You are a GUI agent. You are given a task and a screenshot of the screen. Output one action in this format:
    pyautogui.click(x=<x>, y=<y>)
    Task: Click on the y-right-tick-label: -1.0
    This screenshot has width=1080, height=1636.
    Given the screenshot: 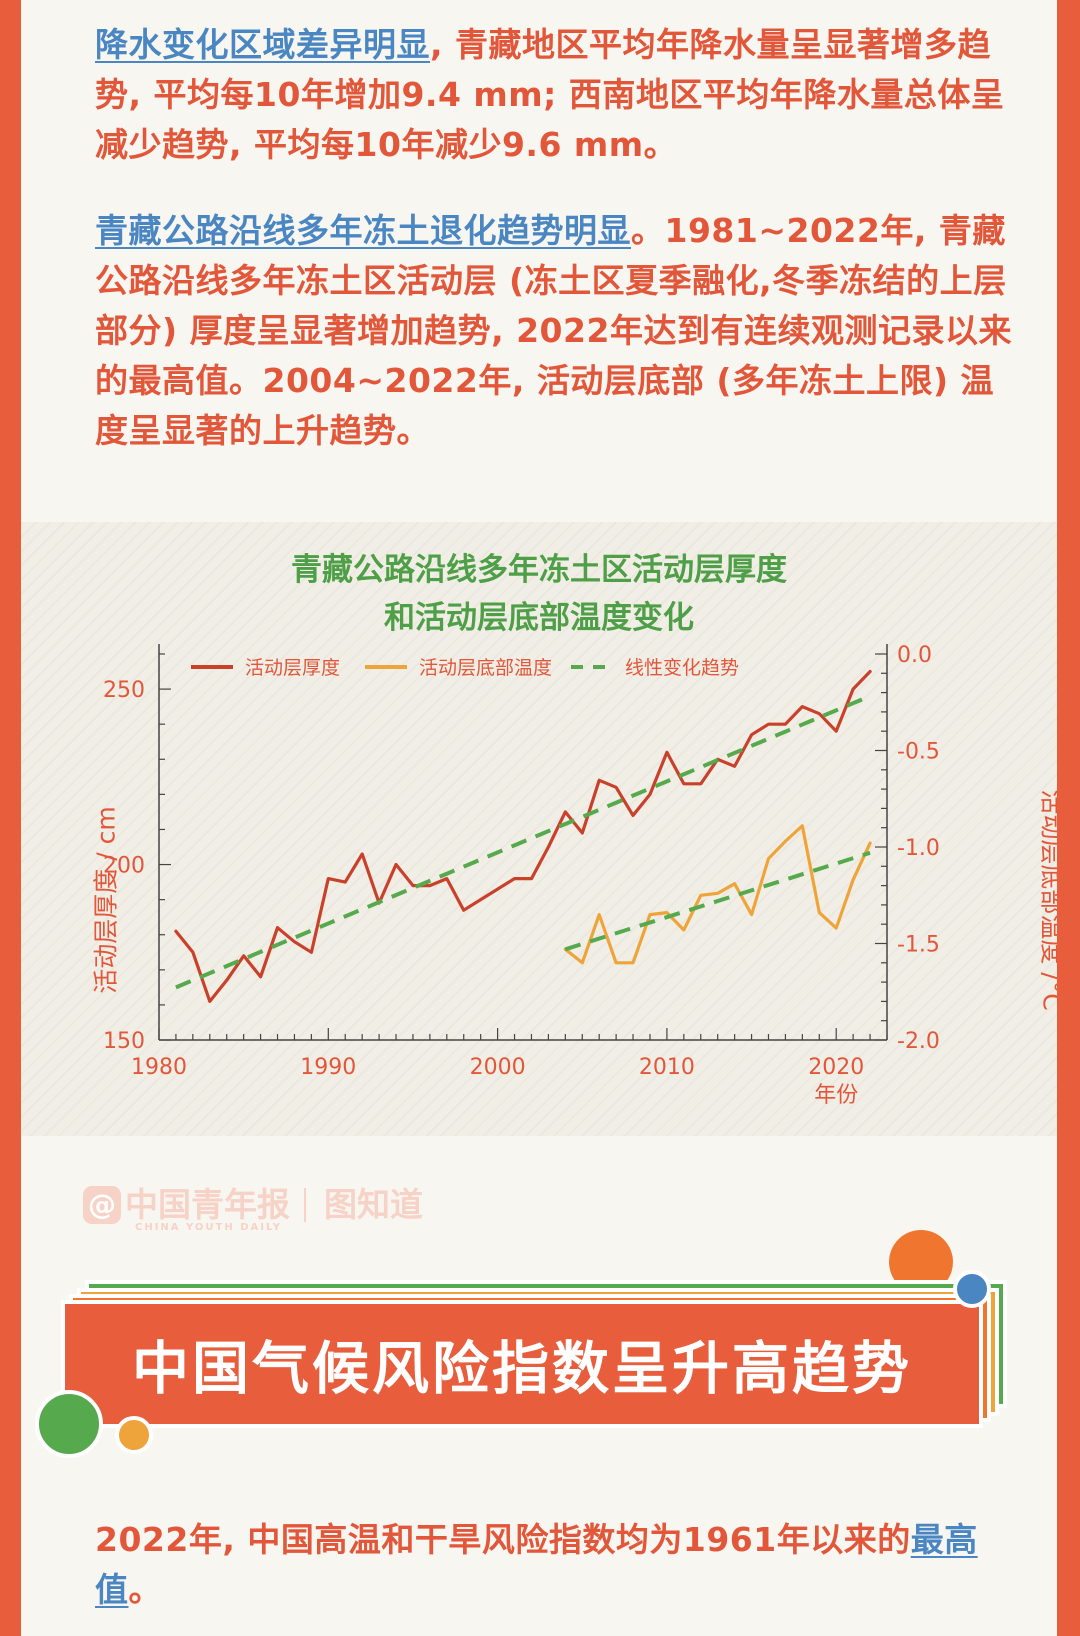 What is the action you would take?
    pyautogui.click(x=918, y=848)
    